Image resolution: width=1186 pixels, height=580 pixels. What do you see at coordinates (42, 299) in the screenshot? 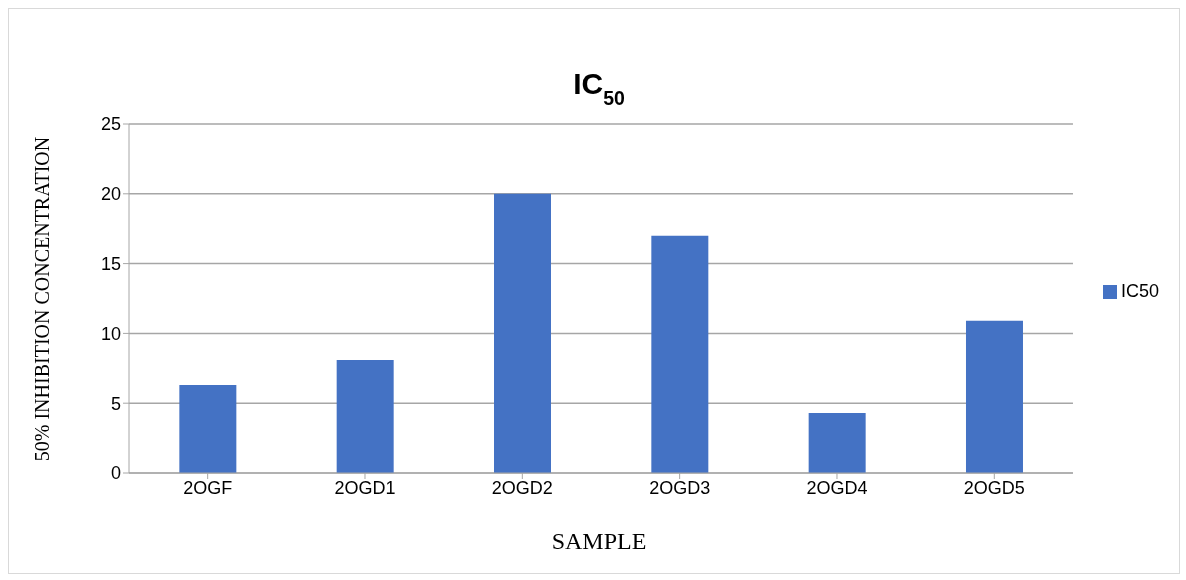
I see `y-axis-title: 50% INHIBITION CONCENTRATION` at bounding box center [42, 299].